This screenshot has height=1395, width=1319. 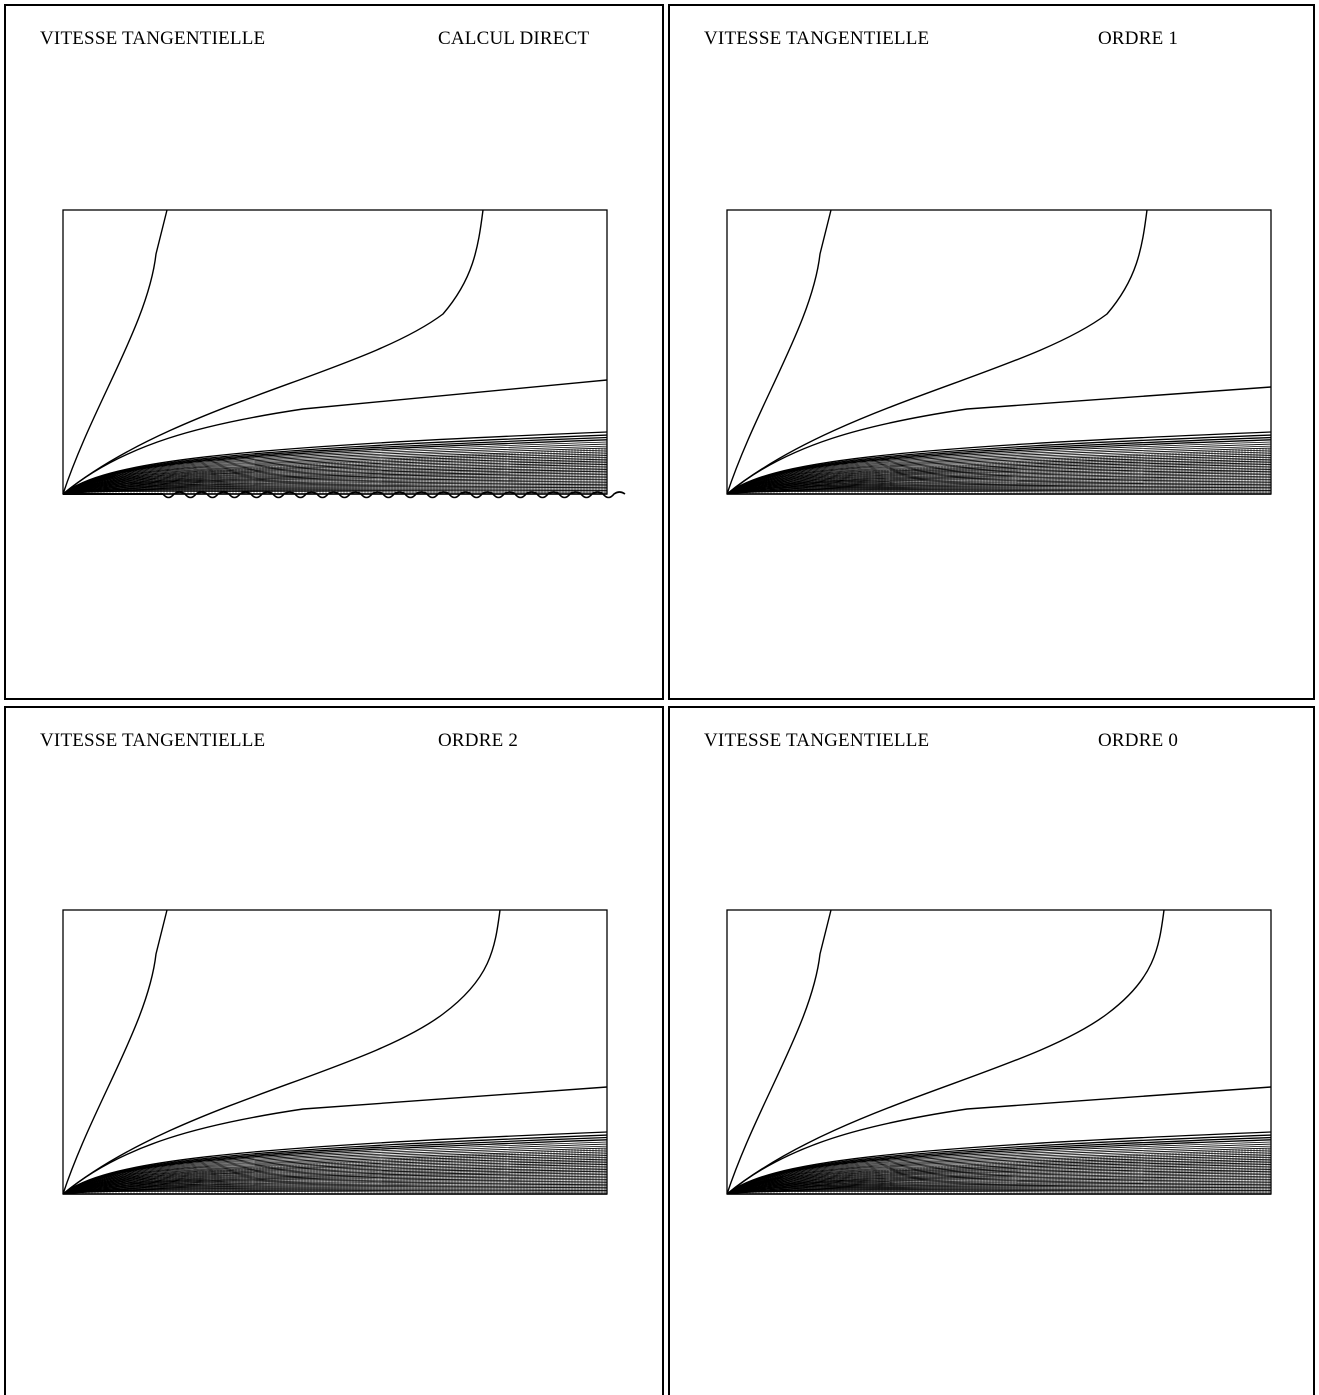 I want to click on panel-label: CALCUL DIRECT, so click(x=514, y=38).